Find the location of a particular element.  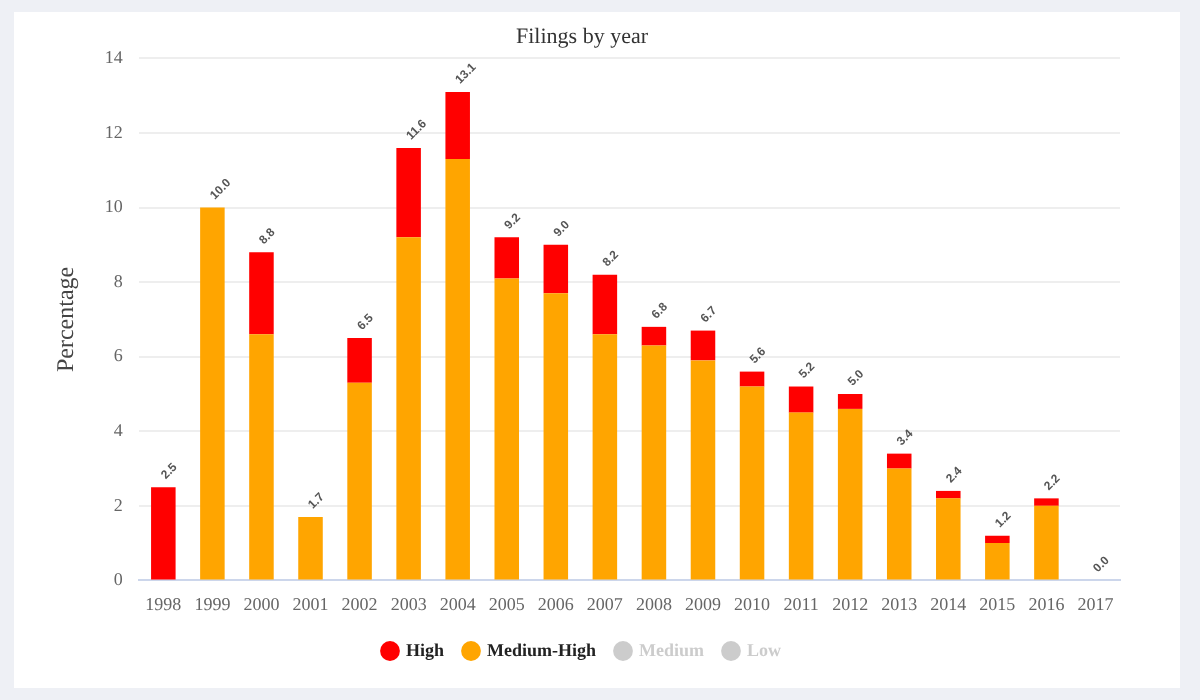

x-tick-label: 2012 is located at coordinates (850, 603).